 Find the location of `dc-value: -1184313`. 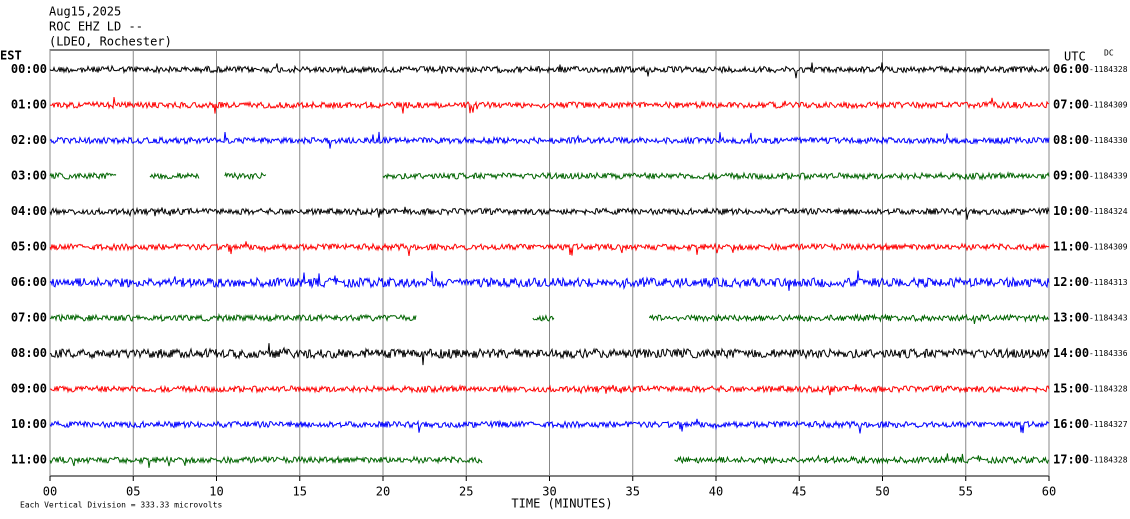

dc-value: -1184313 is located at coordinates (1108, 282).